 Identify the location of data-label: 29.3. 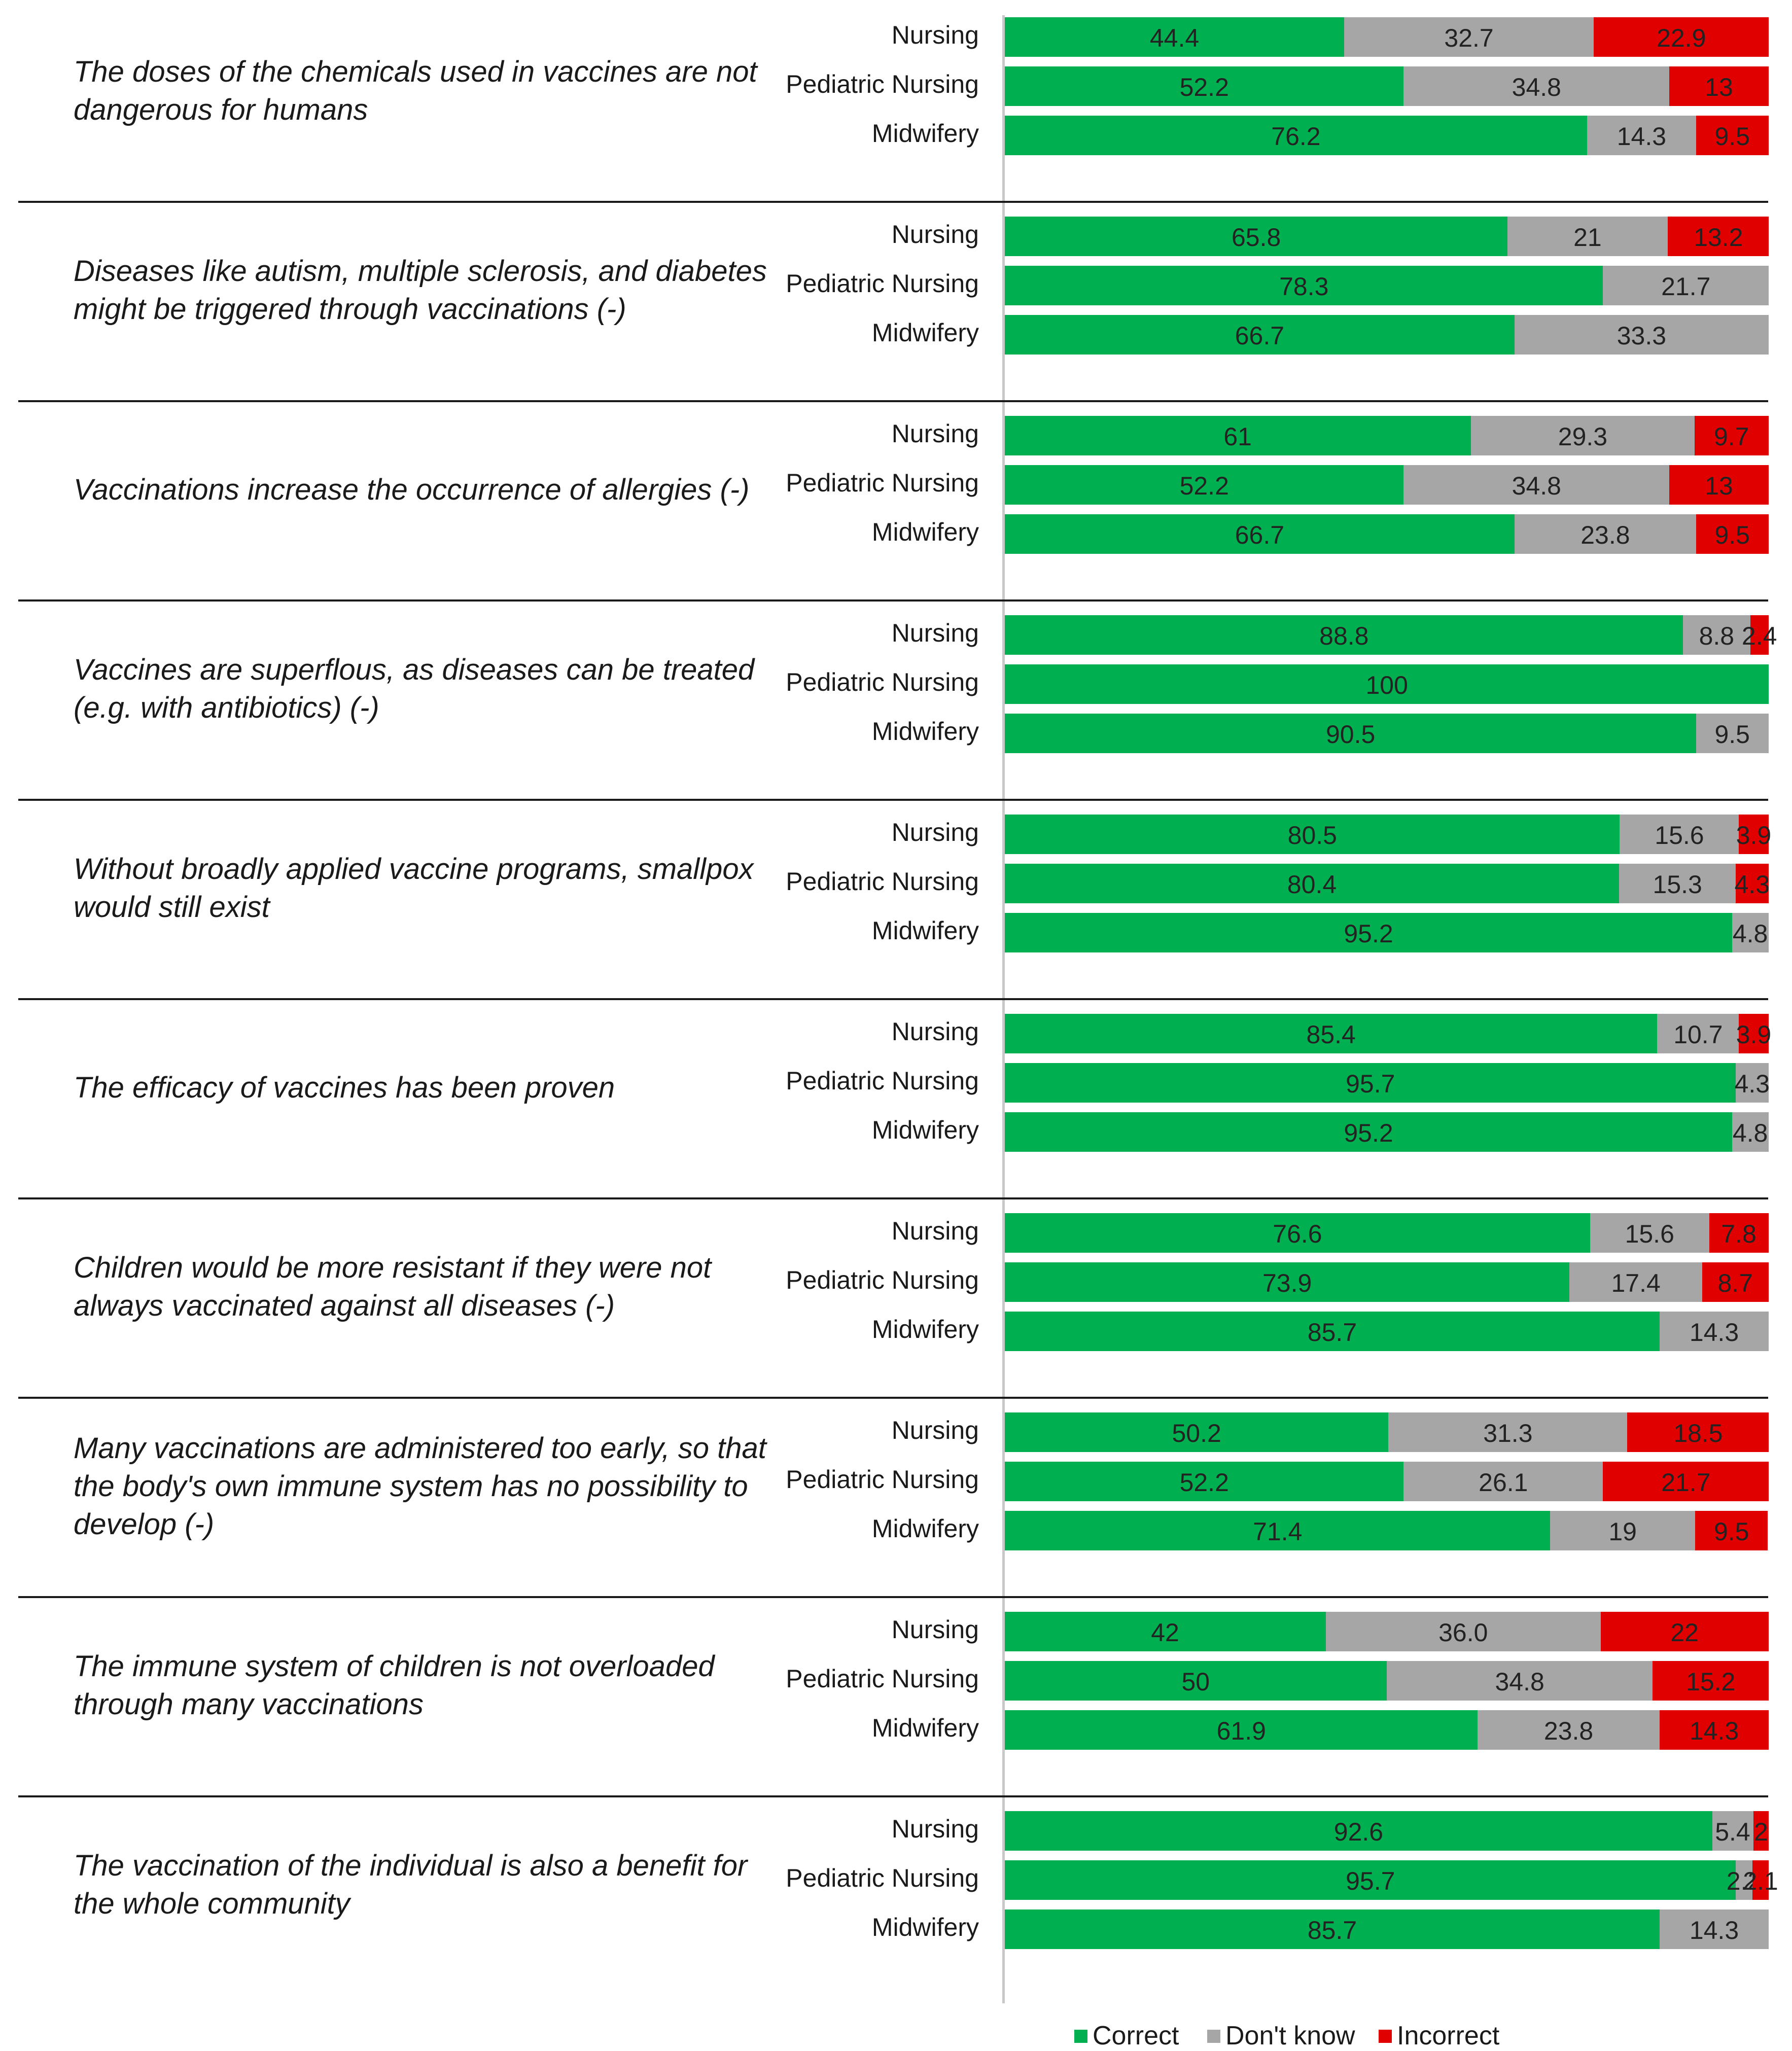
(1583, 437).